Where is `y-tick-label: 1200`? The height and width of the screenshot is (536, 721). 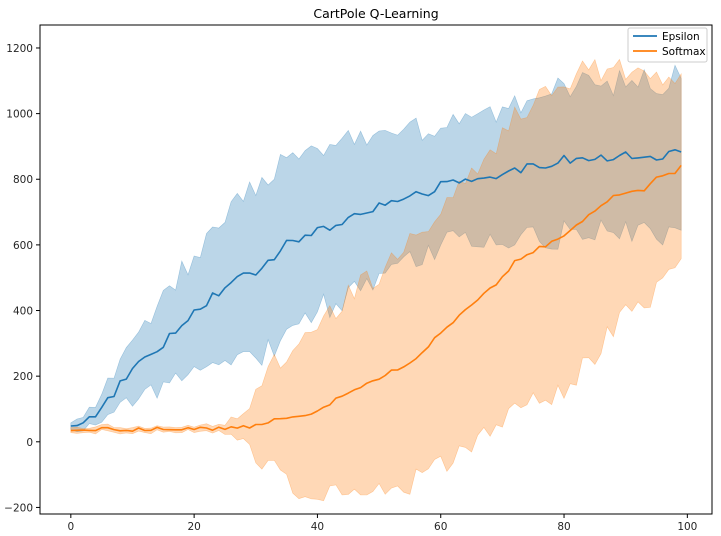 y-tick-label: 1200 is located at coordinates (19, 49).